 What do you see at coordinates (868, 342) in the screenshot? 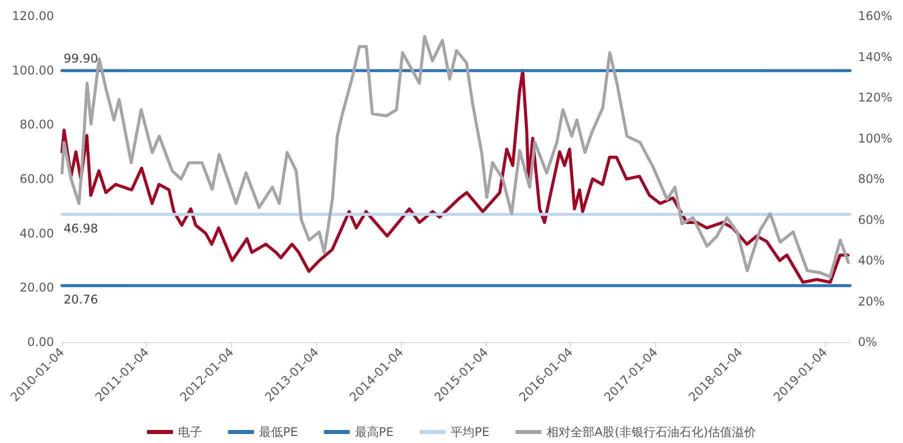
I see `y2-tick-label: 0%` at bounding box center [868, 342].